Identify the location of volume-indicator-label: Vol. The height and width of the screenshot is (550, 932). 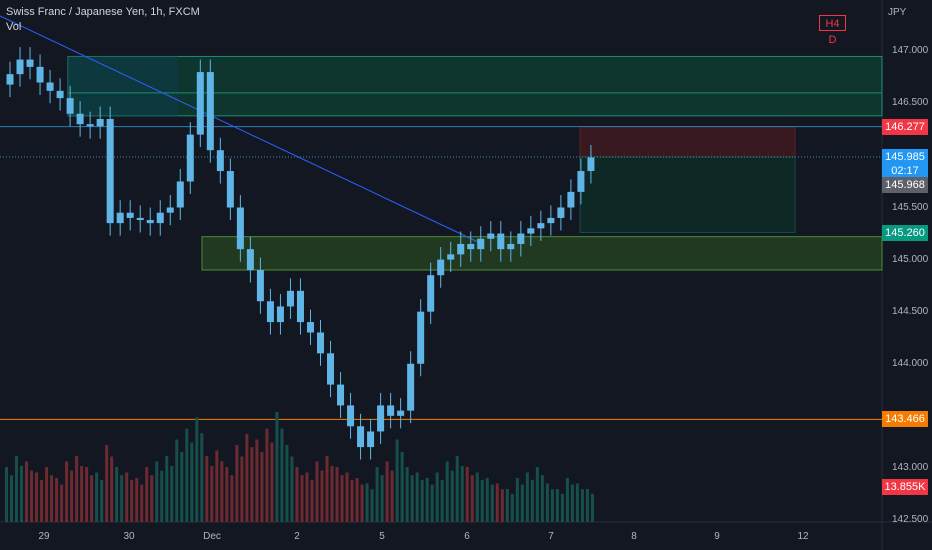
(14, 27).